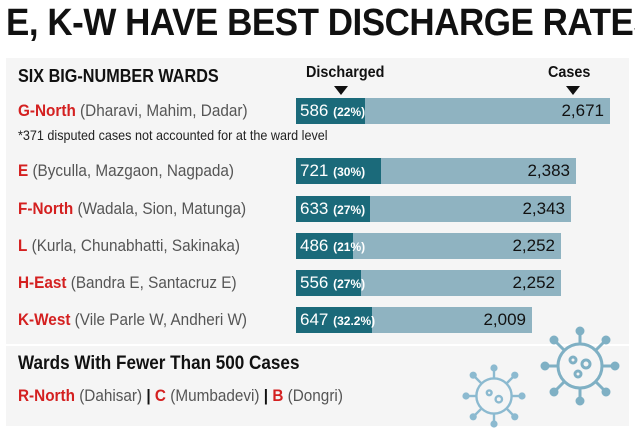 The height and width of the screenshot is (432, 635). What do you see at coordinates (133, 245) in the screenshot?
I see `ward-areas: (Kurla, Chunabhatti, Sakinaka)` at bounding box center [133, 245].